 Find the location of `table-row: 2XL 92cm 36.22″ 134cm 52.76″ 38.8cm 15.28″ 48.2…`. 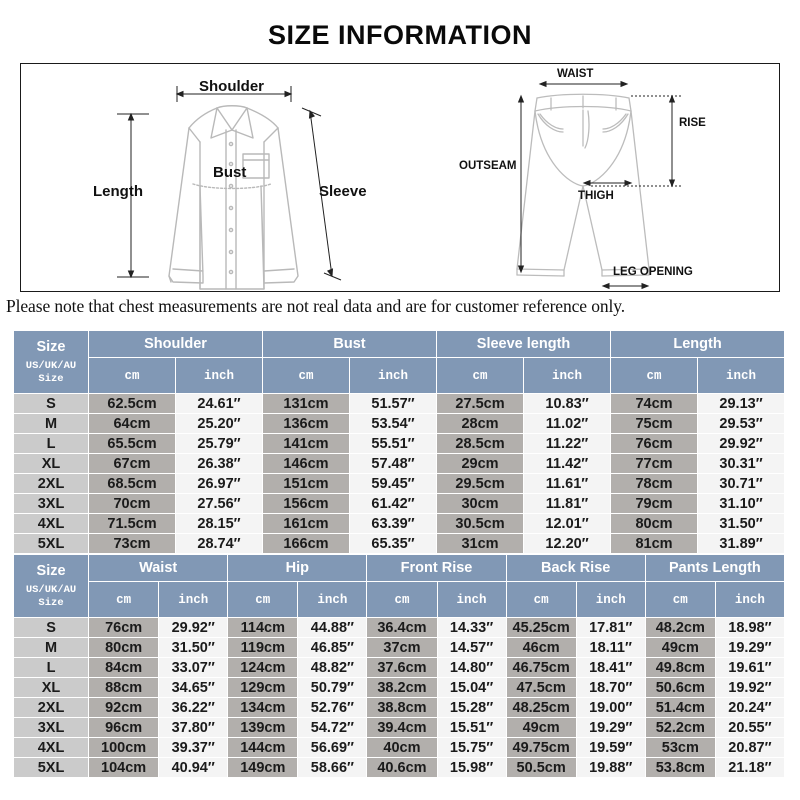

table-row: 2XL 92cm 36.22″ 134cm 52.76″ 38.8cm 15.28″ 48.2… is located at coordinates (399, 707).